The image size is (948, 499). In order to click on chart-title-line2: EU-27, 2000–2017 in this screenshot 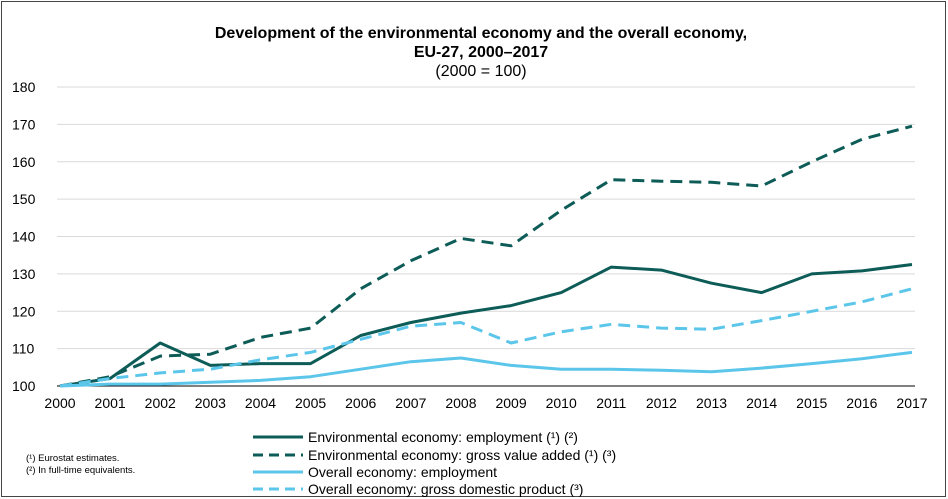, I will do `click(481, 52)`.